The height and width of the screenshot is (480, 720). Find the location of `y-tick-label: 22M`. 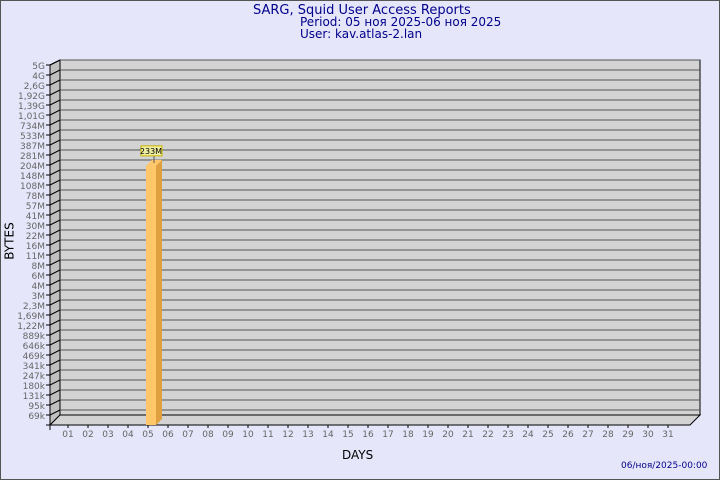

y-tick-label: 22M is located at coordinates (35, 237).